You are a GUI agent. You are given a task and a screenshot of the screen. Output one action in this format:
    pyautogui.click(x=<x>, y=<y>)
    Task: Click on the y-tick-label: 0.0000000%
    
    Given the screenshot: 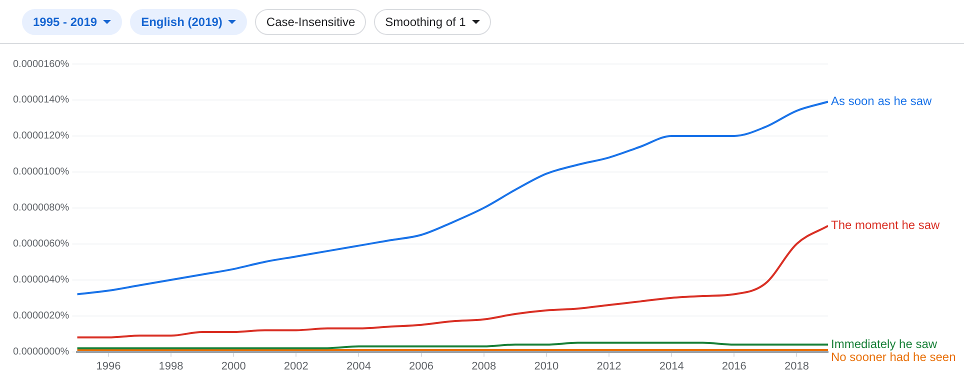 What is the action you would take?
    pyautogui.click(x=41, y=352)
    